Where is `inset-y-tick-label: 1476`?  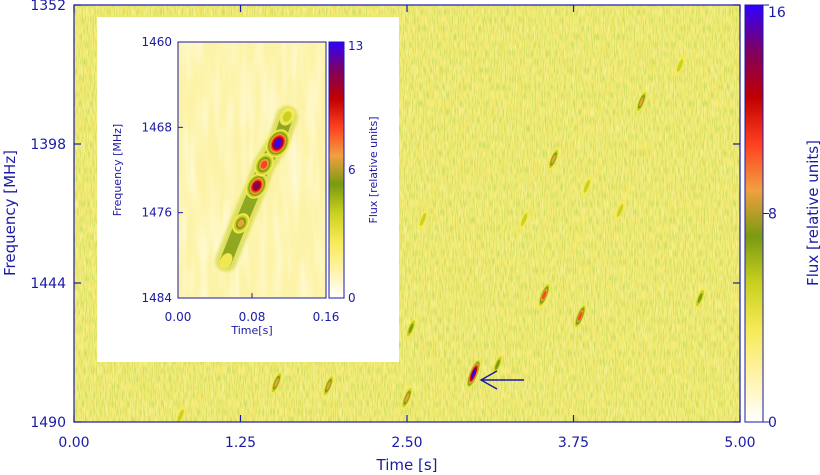
inset-y-tick-label: 1476 is located at coordinates (156, 213).